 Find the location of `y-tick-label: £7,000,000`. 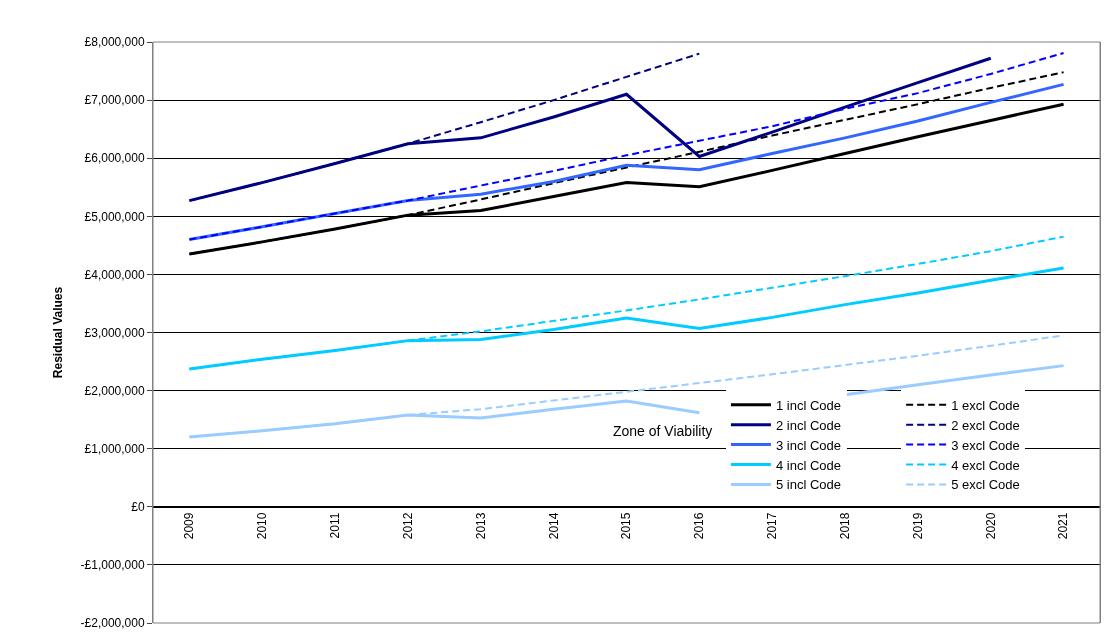

y-tick-label: £7,000,000 is located at coordinates (114, 100).